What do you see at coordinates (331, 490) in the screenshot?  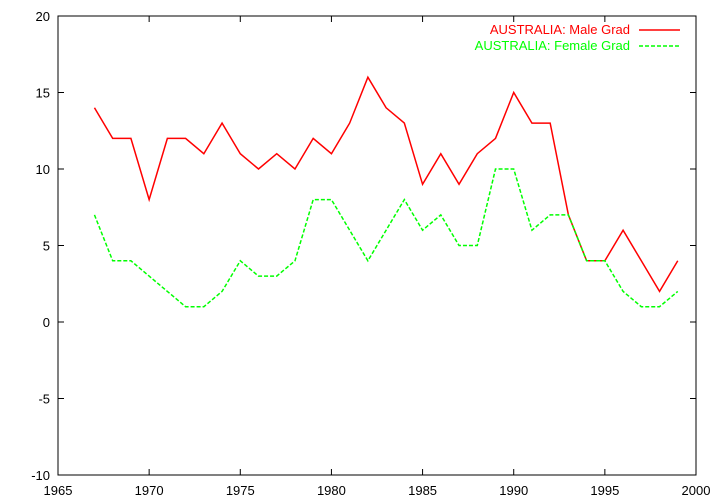 I see `x-tick-label: 1980` at bounding box center [331, 490].